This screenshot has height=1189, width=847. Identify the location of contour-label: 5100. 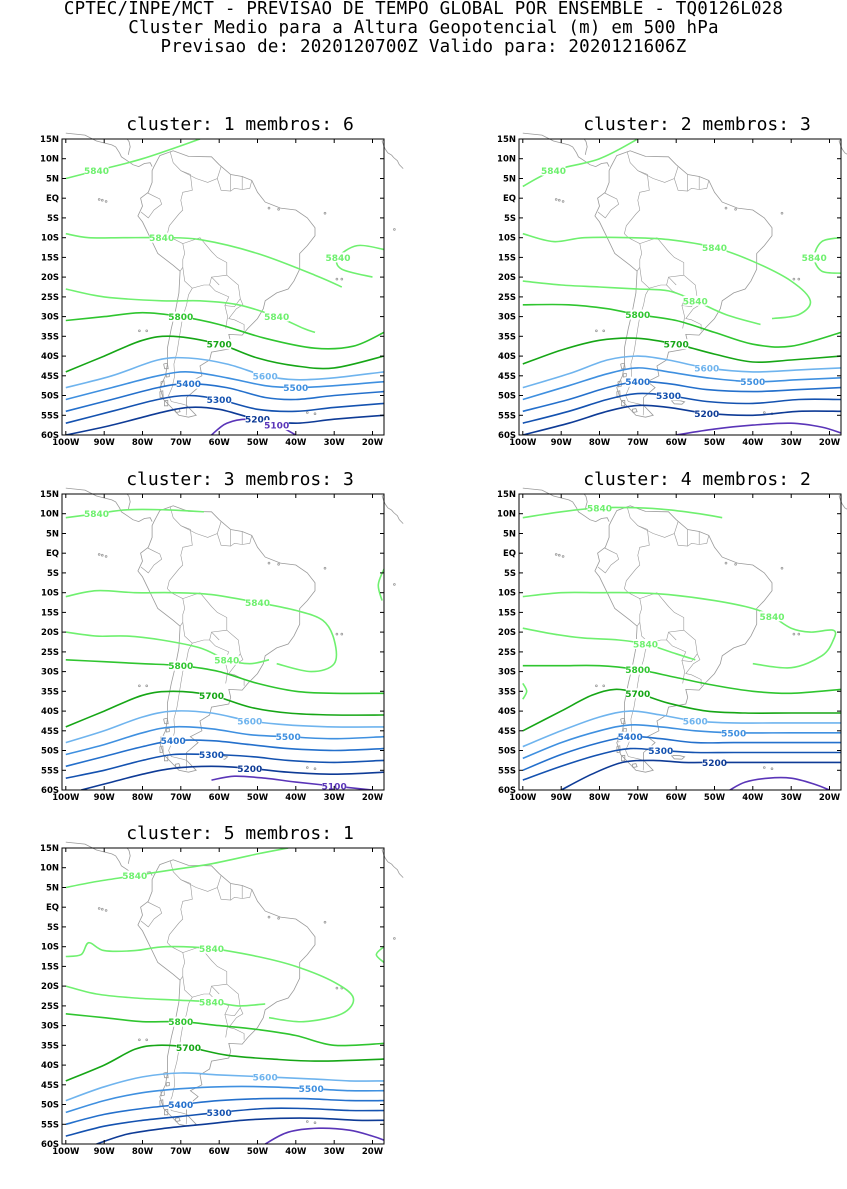
(276, 427).